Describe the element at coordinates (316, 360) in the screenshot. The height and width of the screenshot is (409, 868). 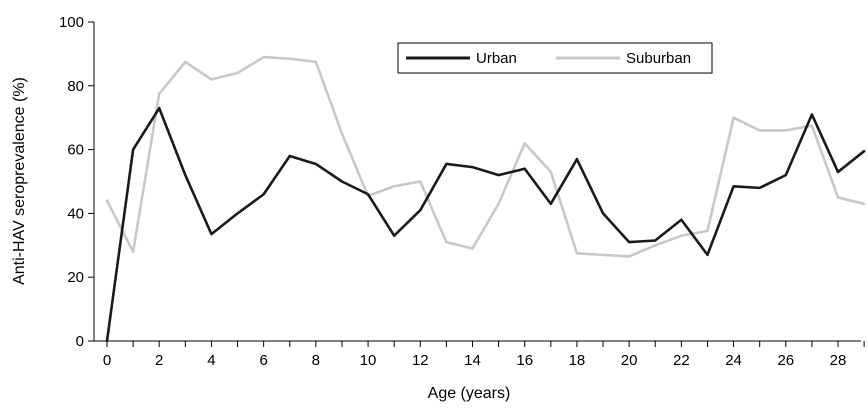
I see `x-tick-label: 8` at that location.